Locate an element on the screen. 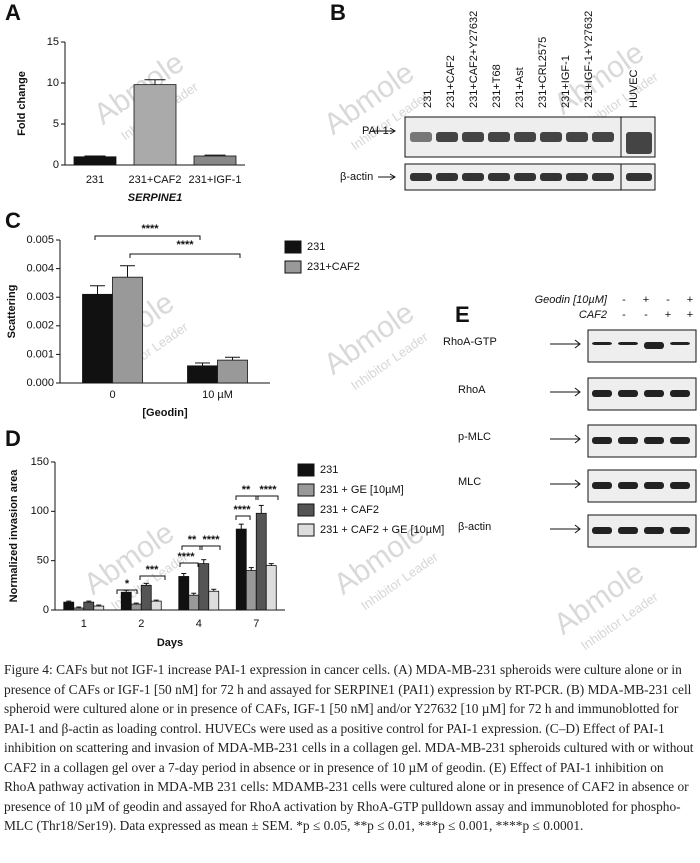 The image size is (700, 863). panel-letter: B is located at coordinates (338, 12).